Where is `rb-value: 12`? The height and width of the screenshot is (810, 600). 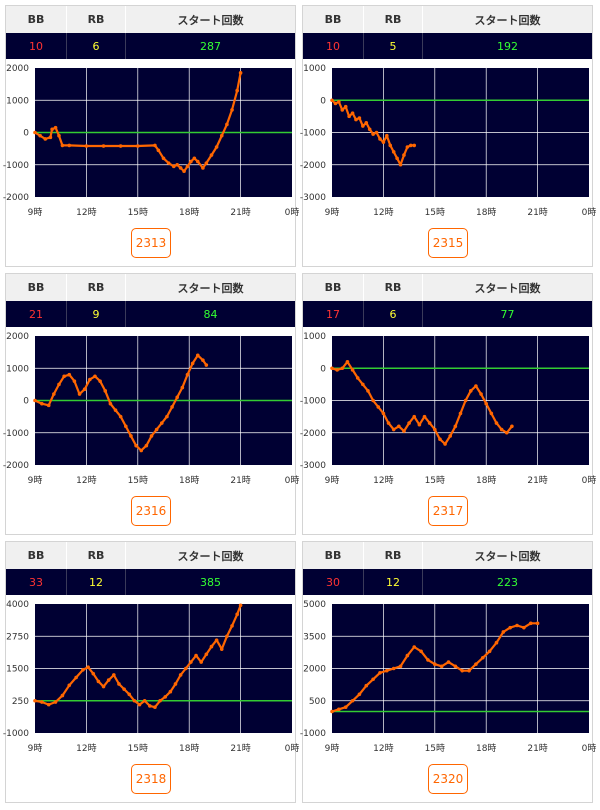 rb-value: 12 is located at coordinates (95, 582).